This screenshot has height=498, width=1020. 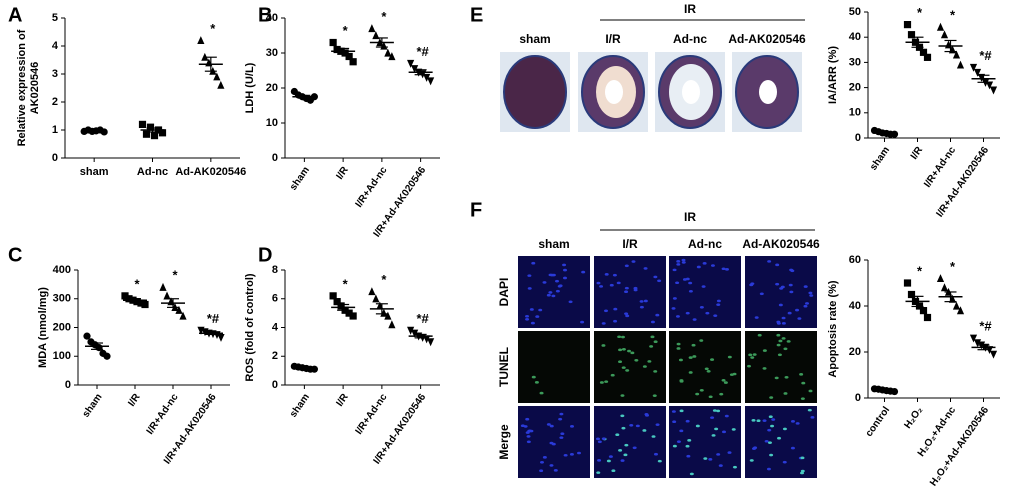 What do you see at coordinates (690, 9) in the screenshot?
I see `group-label: IR` at bounding box center [690, 9].